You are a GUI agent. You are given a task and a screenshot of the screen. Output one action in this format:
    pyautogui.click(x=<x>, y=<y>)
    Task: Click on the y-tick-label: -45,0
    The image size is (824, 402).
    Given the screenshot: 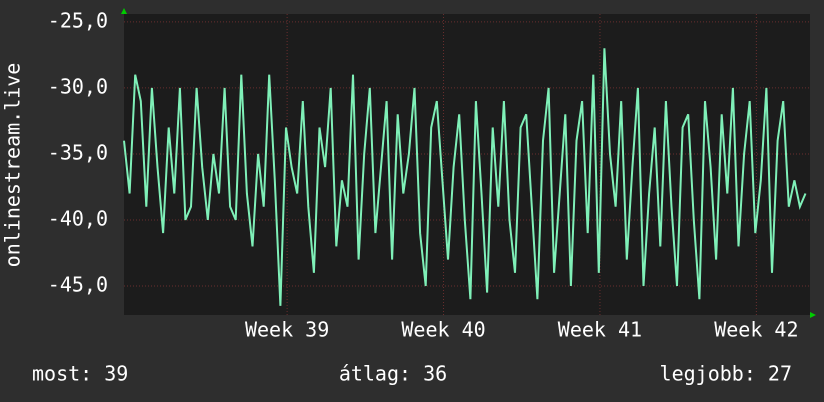 What is the action you would take?
    pyautogui.click(x=78, y=284)
    